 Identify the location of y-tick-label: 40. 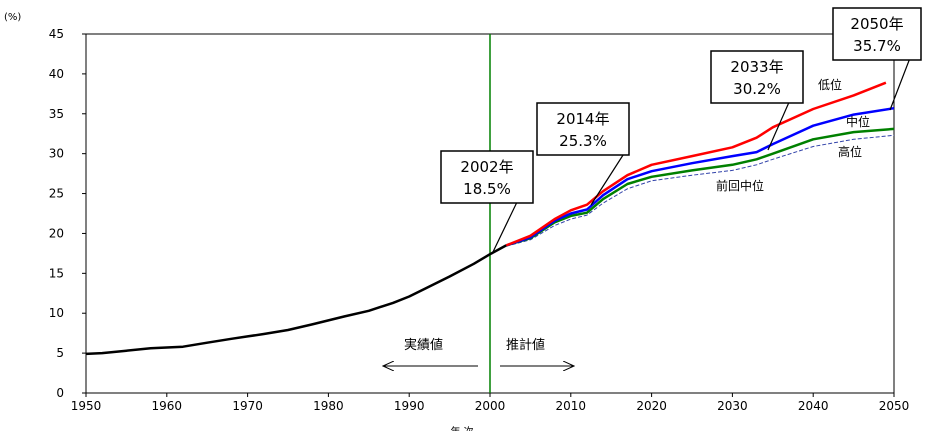
(56, 74).